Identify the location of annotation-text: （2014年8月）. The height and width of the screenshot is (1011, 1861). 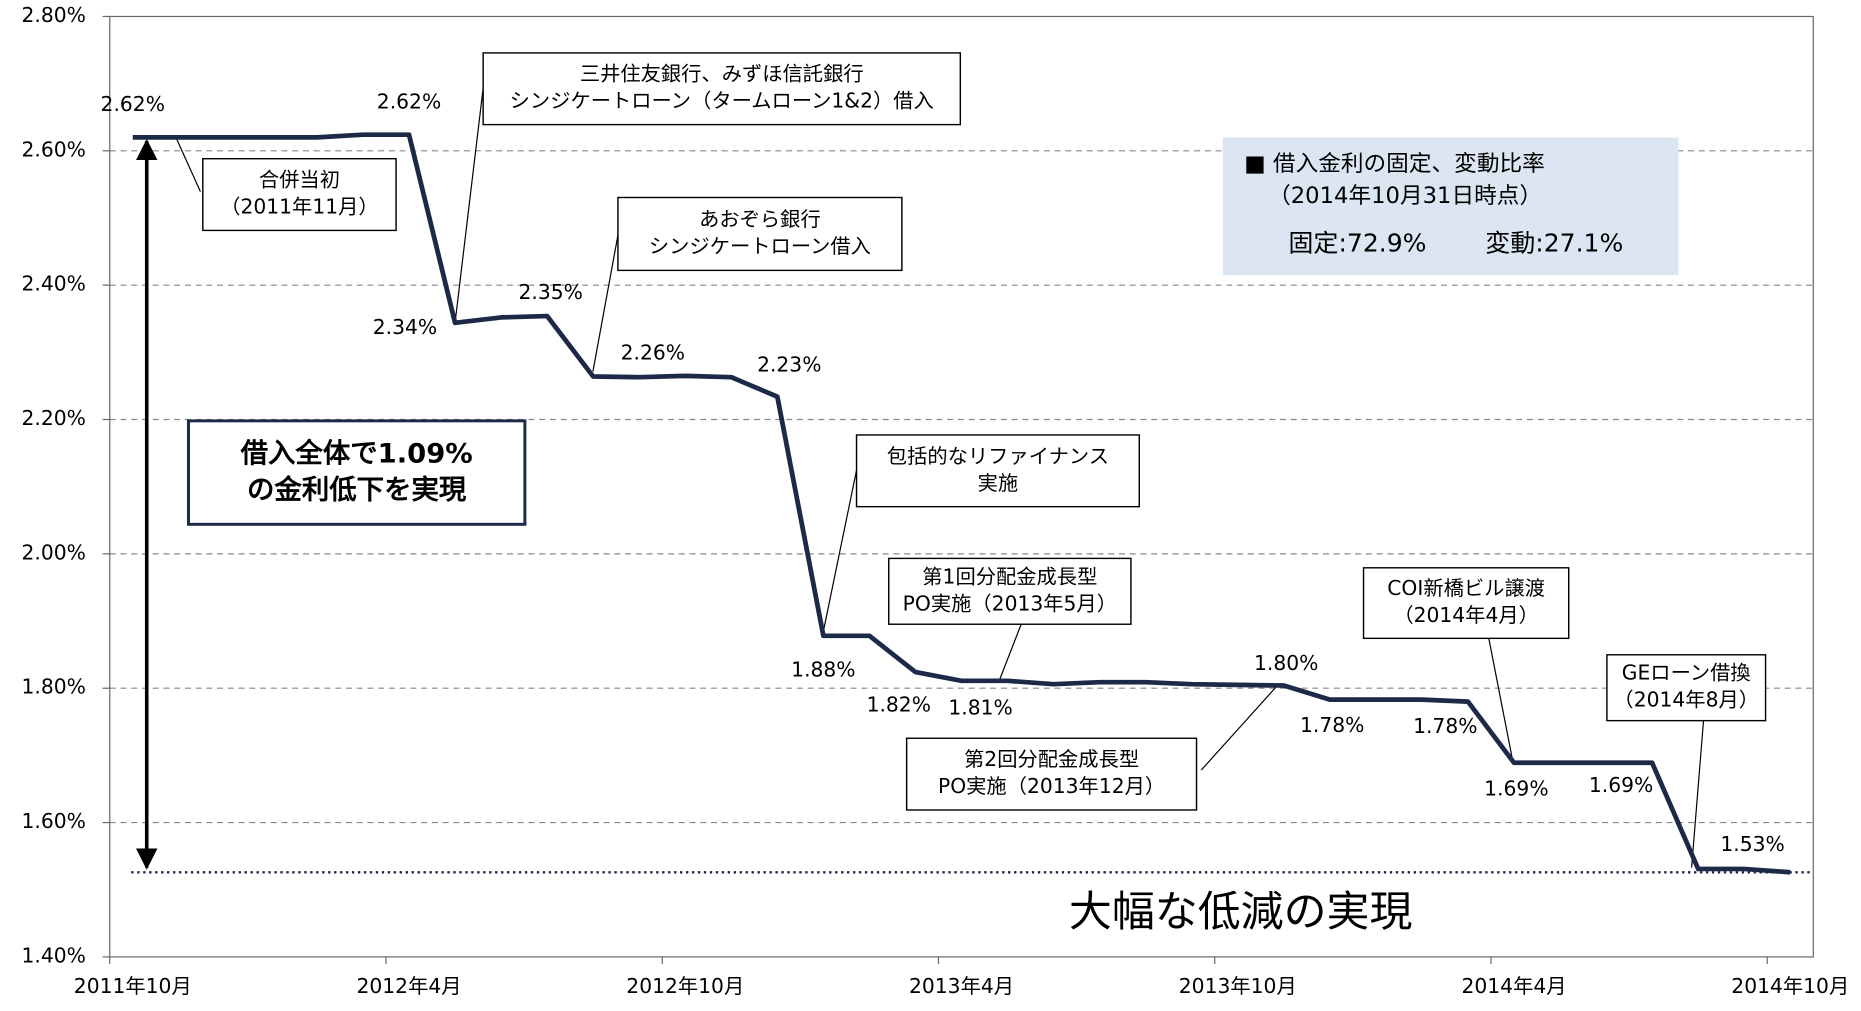
(1686, 700).